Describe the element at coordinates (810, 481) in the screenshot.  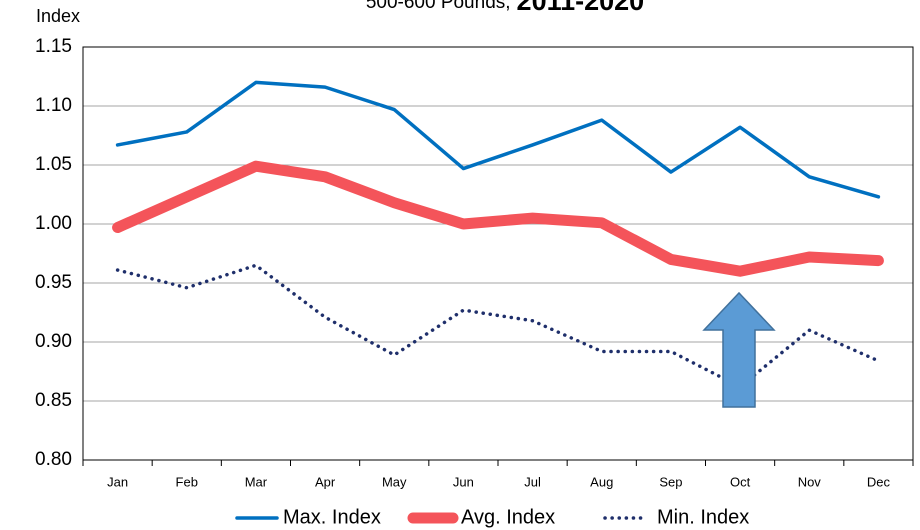
I see `x-tick-label: Nov` at that location.